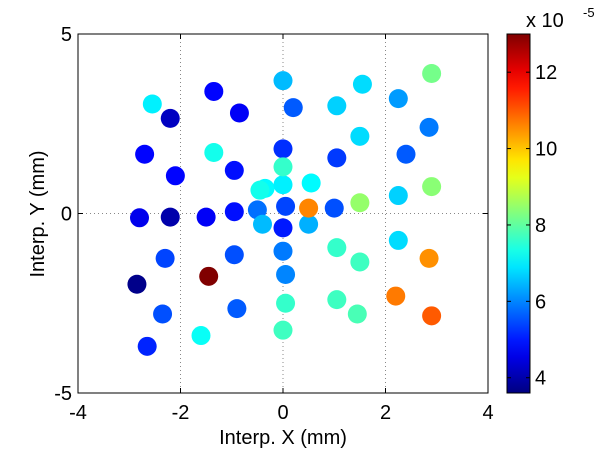 The image size is (601, 456). What do you see at coordinates (283, 438) in the screenshot?
I see `x-axis-label: Interp. X (mm)` at bounding box center [283, 438].